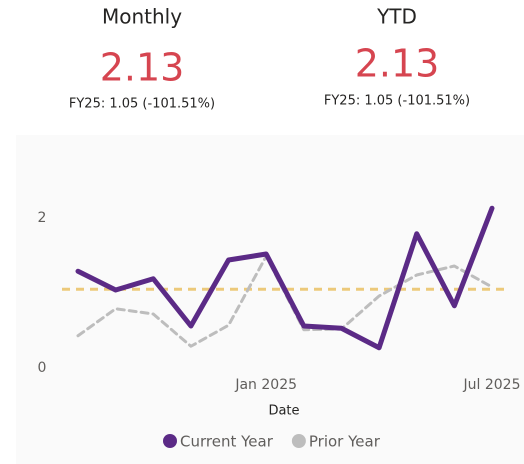 The height and width of the screenshot is (464, 524). What do you see at coordinates (492, 385) in the screenshot?
I see `x-tick-label: Jul 2025` at bounding box center [492, 385].